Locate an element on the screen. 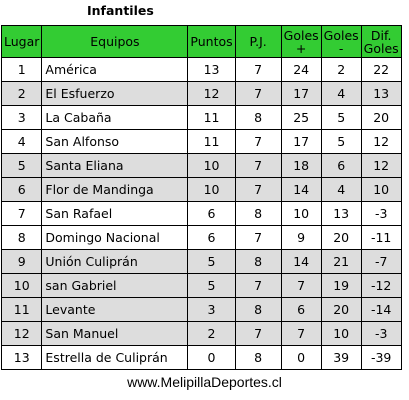  cell-puntos: 2 is located at coordinates (211, 333).